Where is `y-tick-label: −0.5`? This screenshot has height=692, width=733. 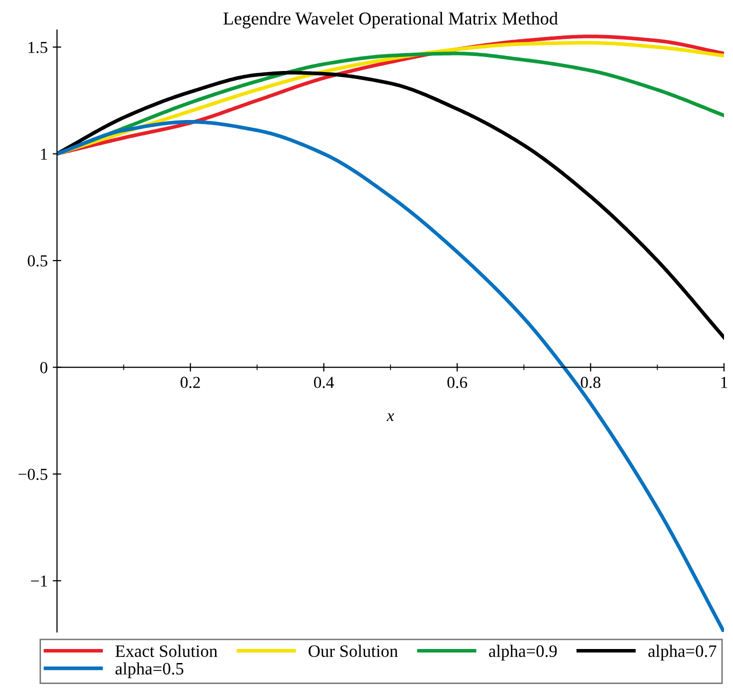 y-tick-label: −0.5 is located at coordinates (33, 474).